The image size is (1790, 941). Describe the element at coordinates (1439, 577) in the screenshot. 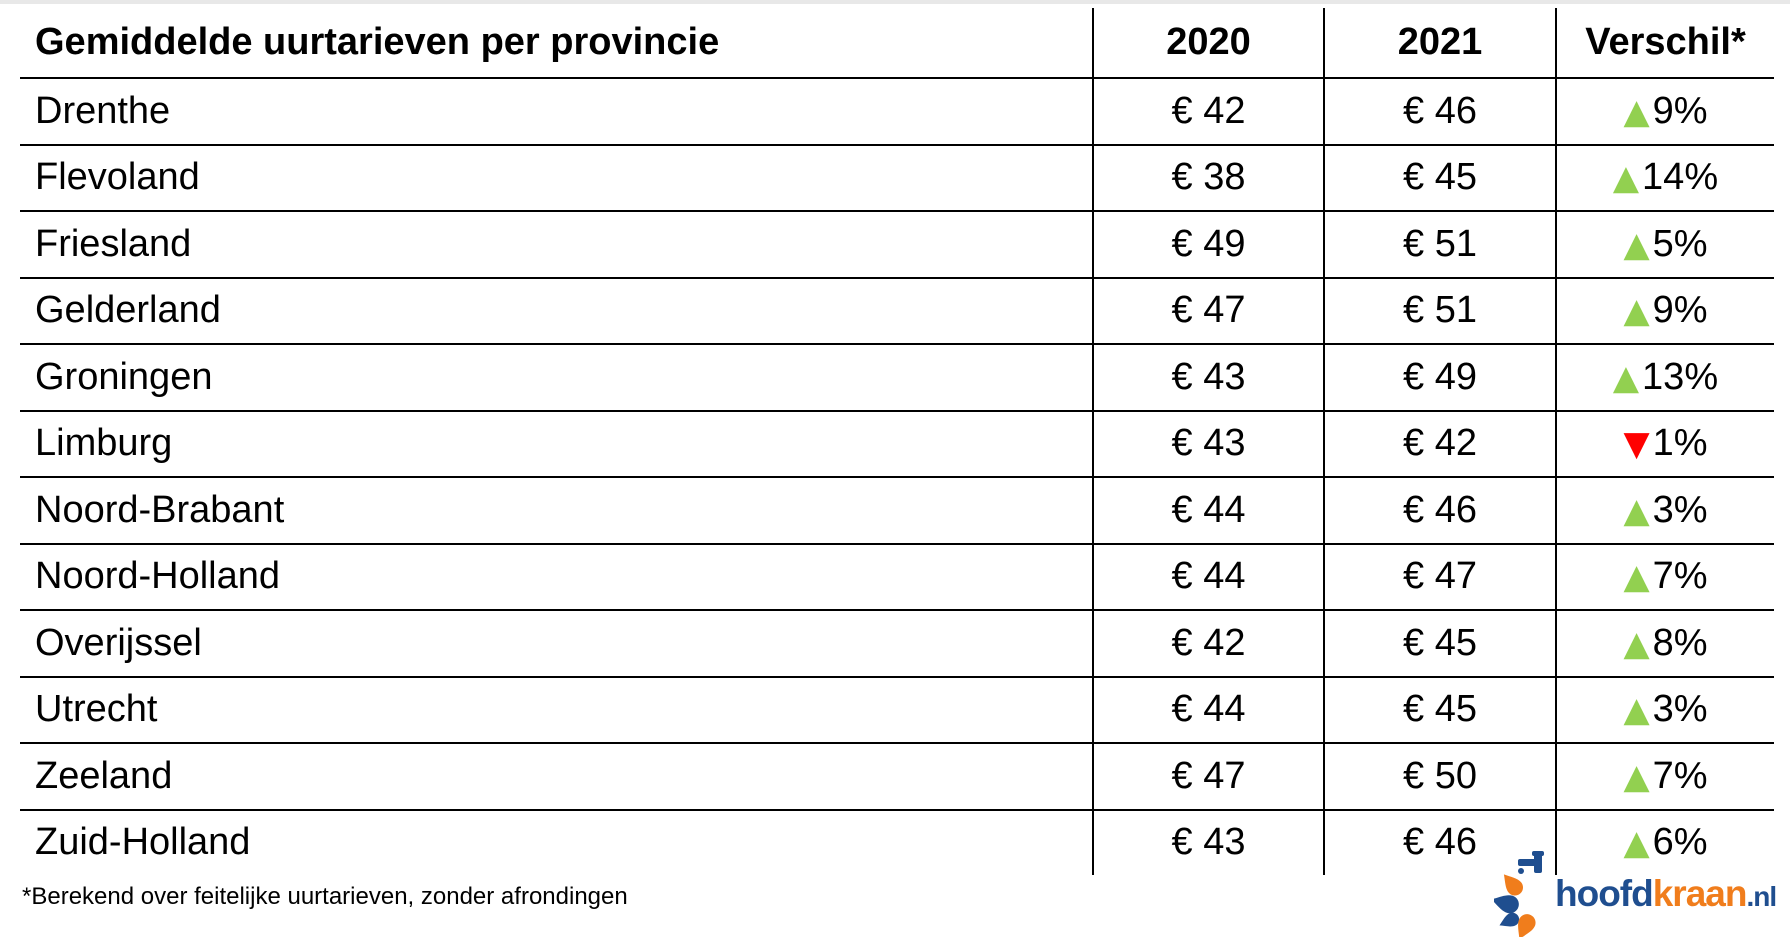

I see `rate-2021-cell: € 47` at that location.